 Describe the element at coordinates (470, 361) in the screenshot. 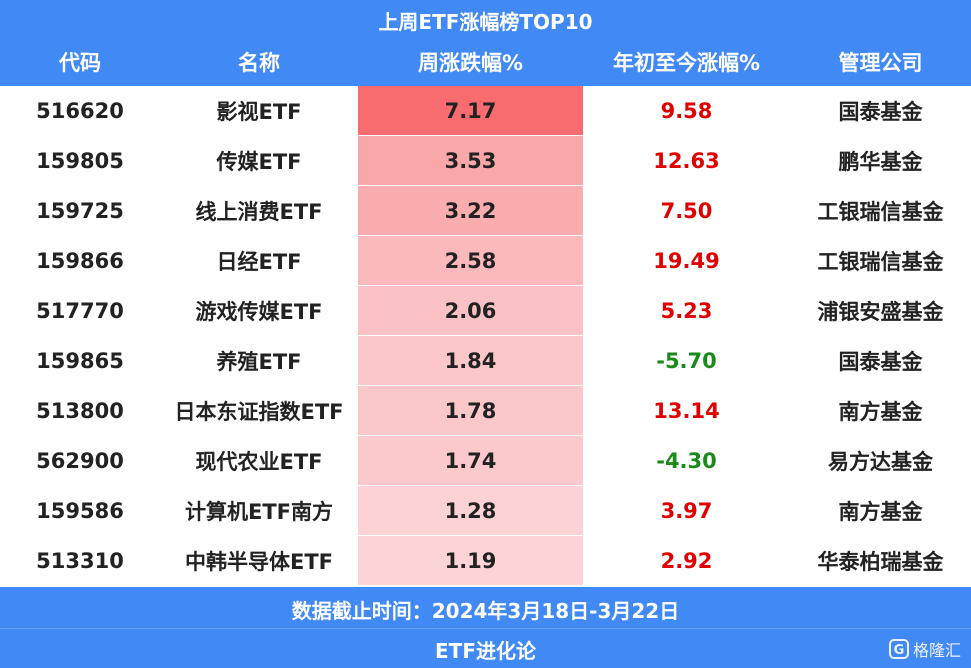

I see `week-change: 1.84` at that location.